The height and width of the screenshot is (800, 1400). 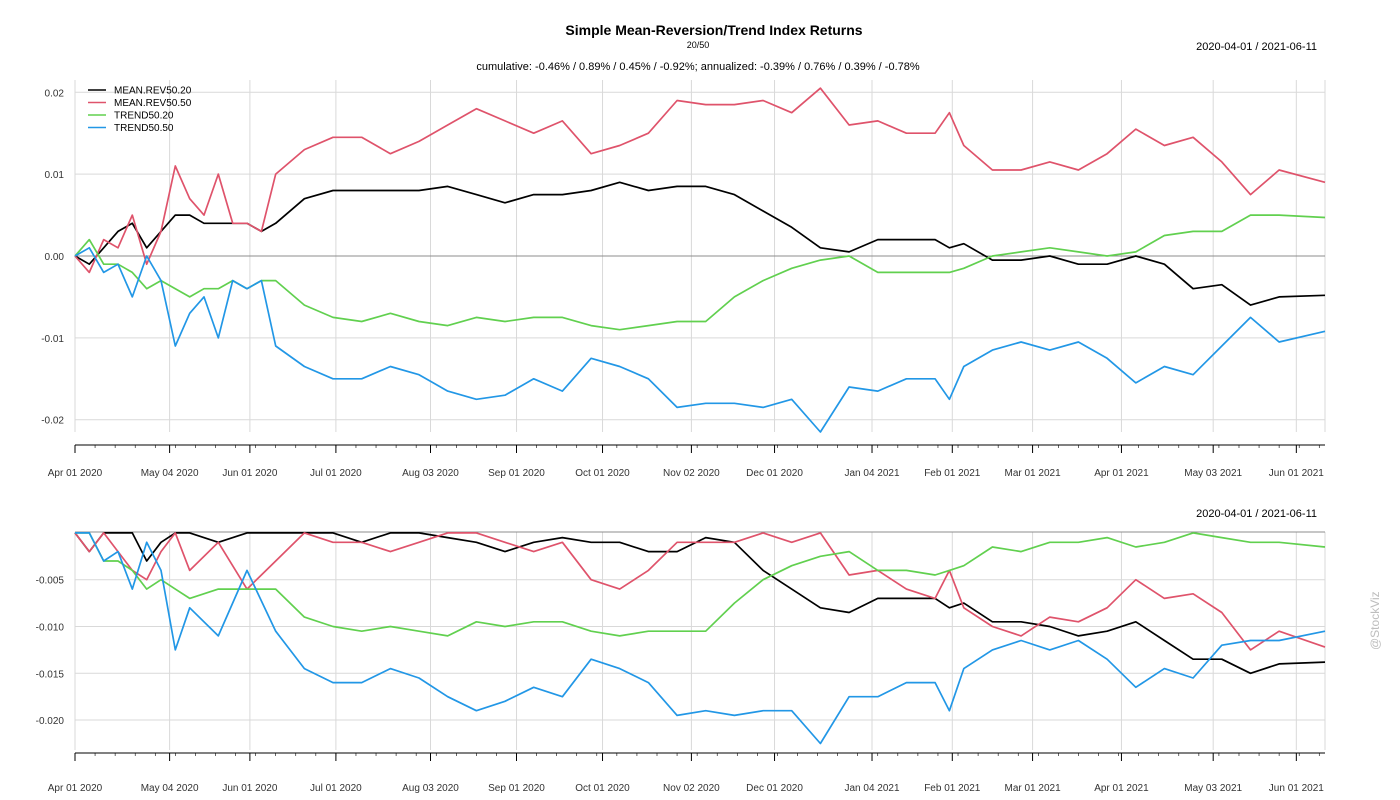 What do you see at coordinates (55, 257) in the screenshot?
I see `y-tick-label: 0.00` at bounding box center [55, 257].